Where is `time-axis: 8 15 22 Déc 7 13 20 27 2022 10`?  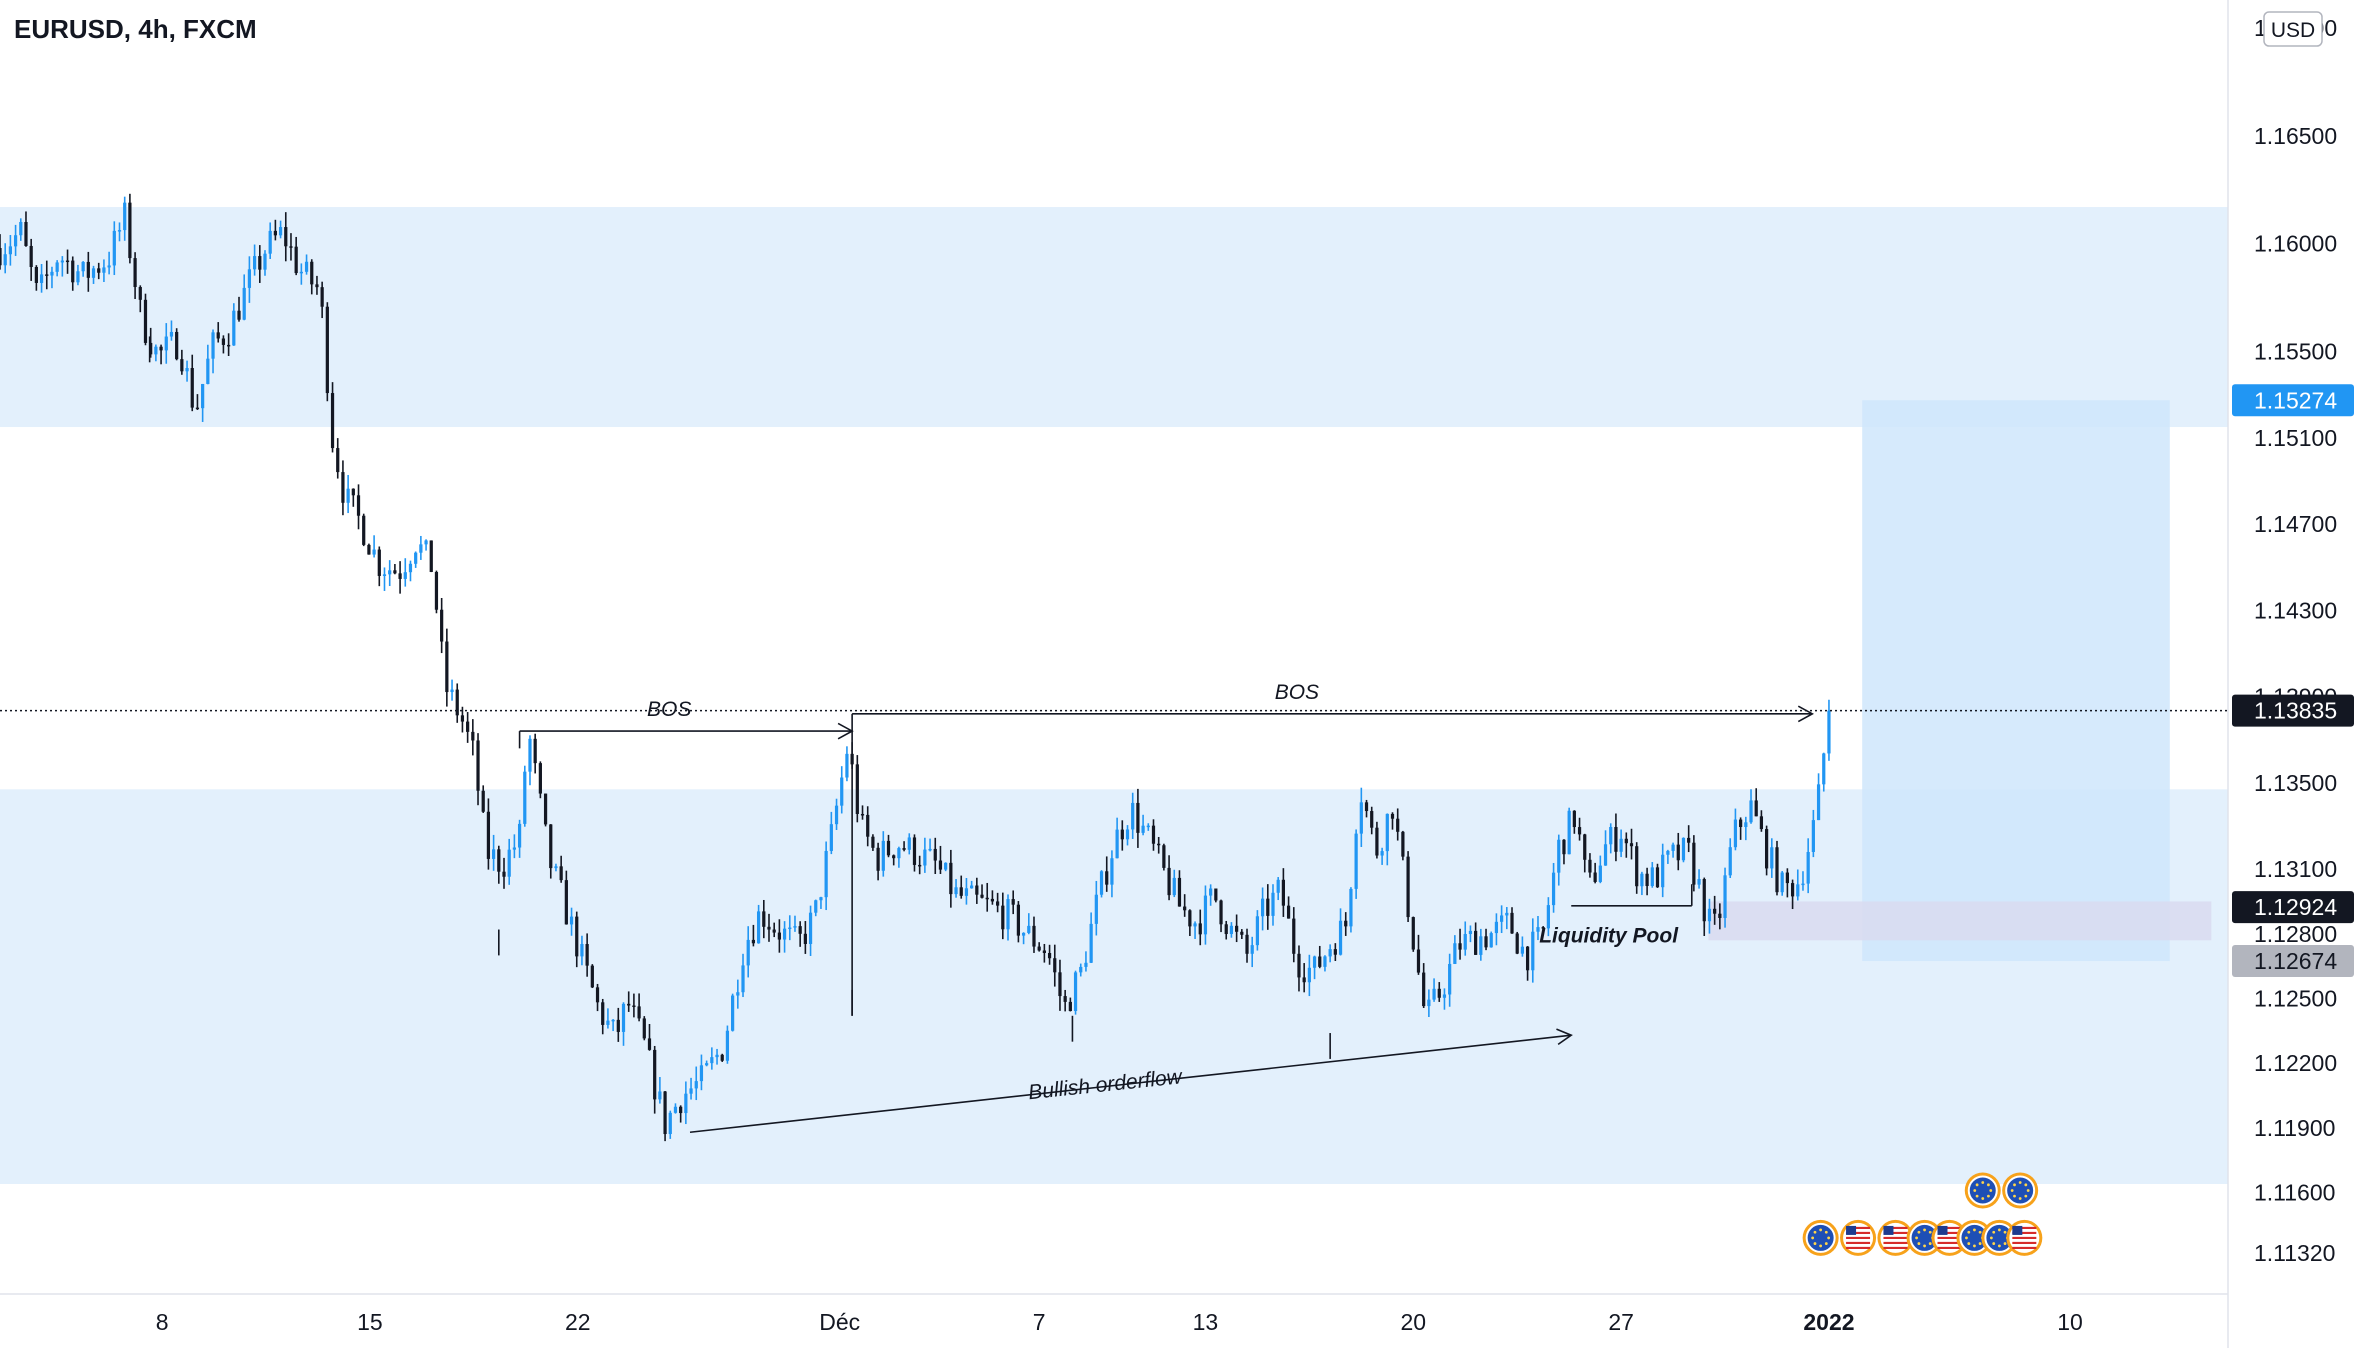 time-axis: 8 15 22 Déc 7 13 20 27 2022 10 is located at coordinates (1114, 1314).